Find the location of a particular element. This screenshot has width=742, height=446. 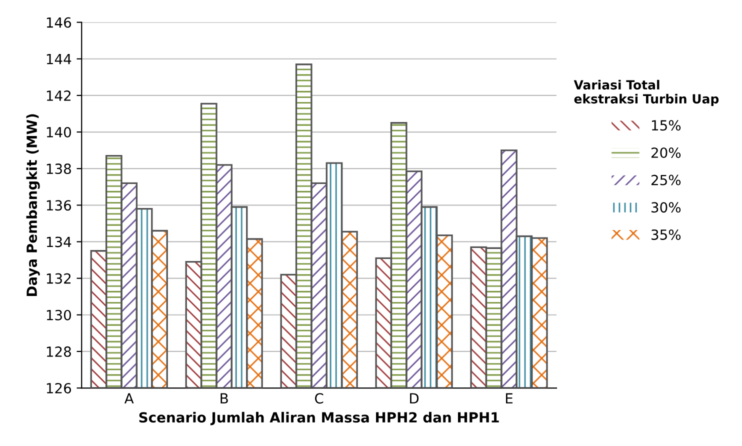

y-tick-label: 134 is located at coordinates (59, 242).